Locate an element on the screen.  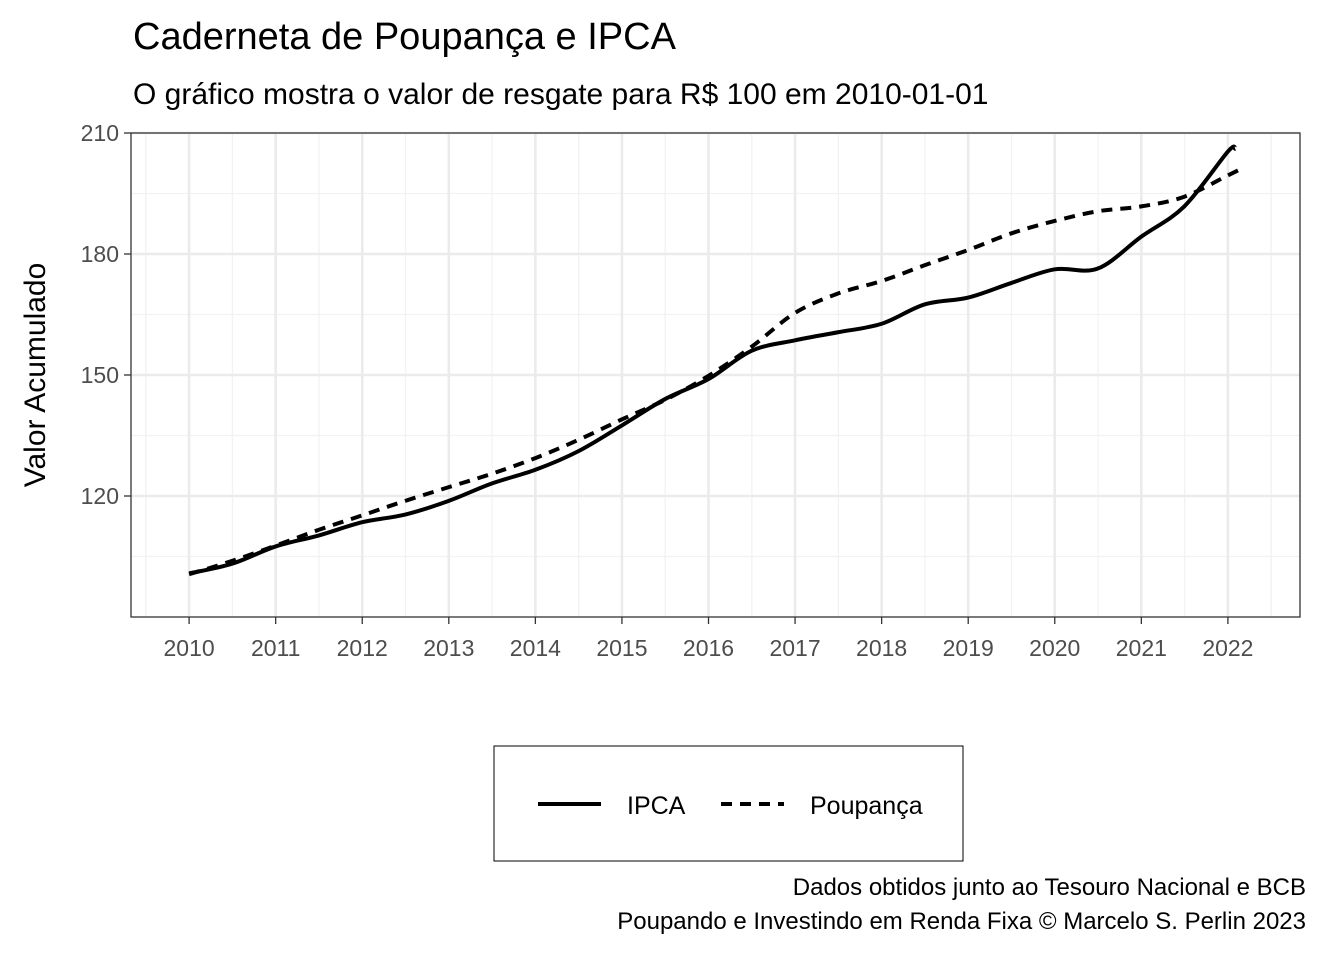
y-tick-label: 210 is located at coordinates (100, 133).